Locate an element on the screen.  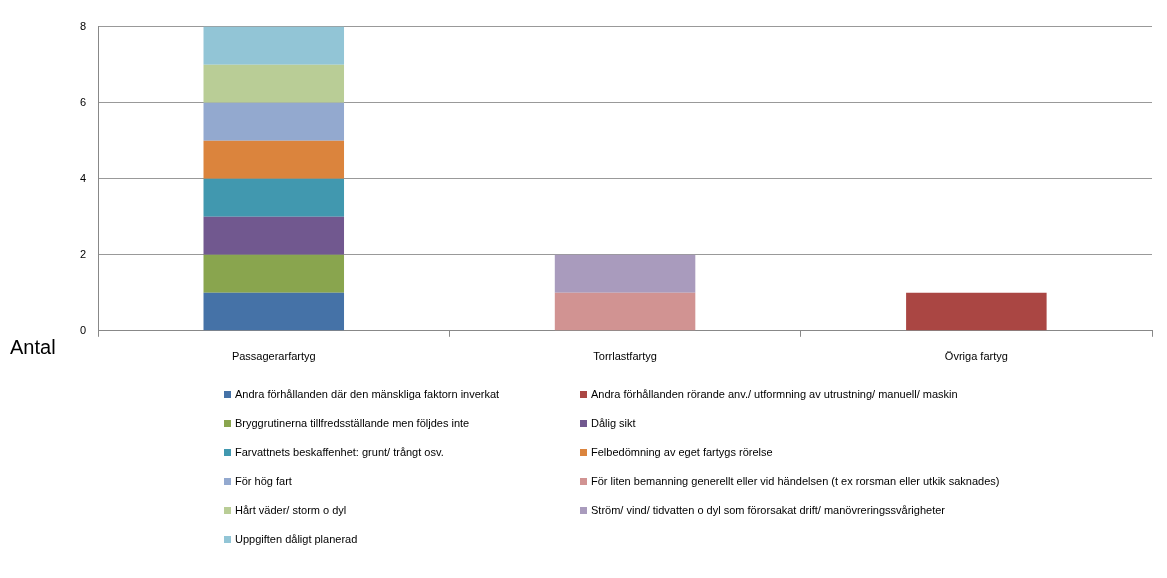
x-tick-label: Passagerarfartyg is located at coordinates (273, 356).